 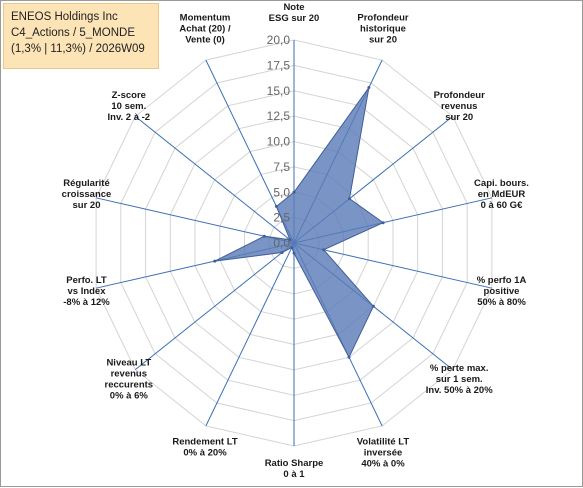 What do you see at coordinates (294, 474) in the screenshot?
I see `axis-label-7-line-1: 0 à 1` at bounding box center [294, 474].